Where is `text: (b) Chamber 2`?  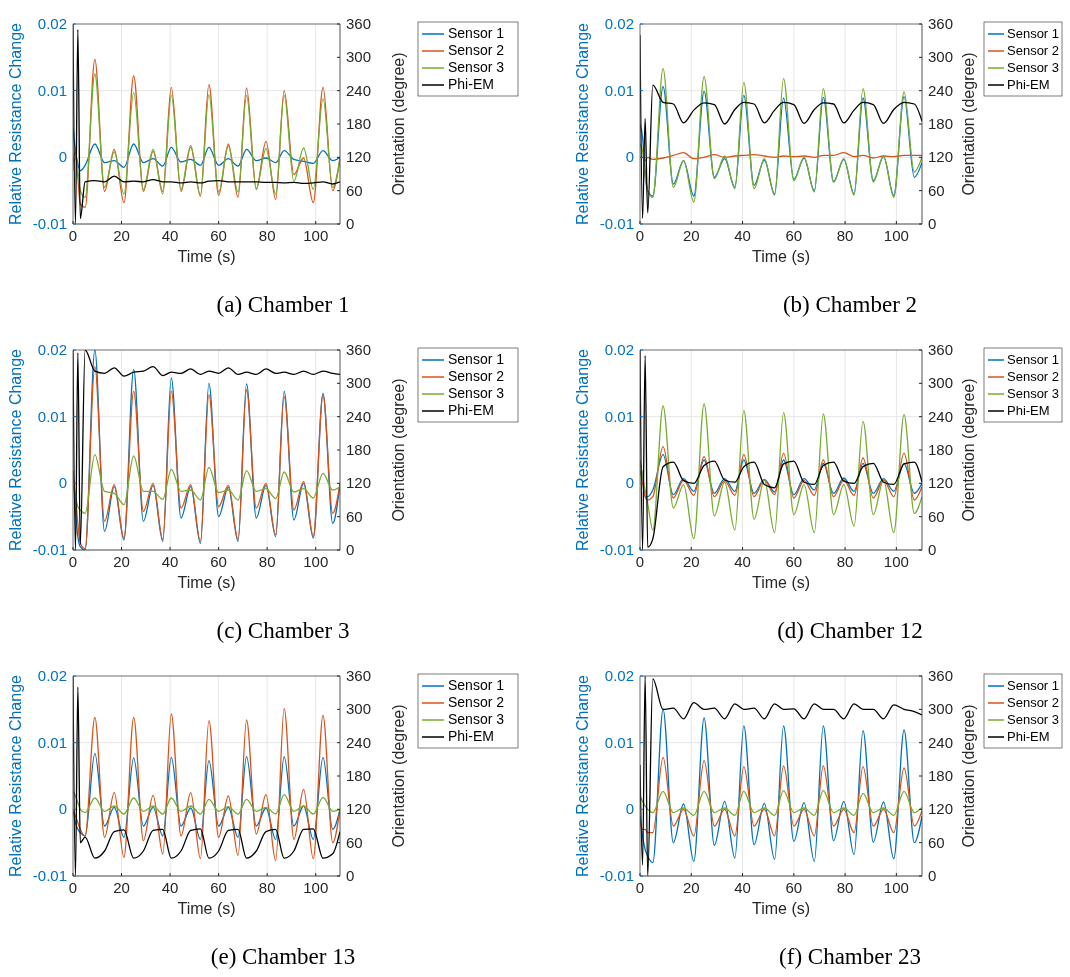
text: (b) Chamber 2 is located at coordinates (850, 304).